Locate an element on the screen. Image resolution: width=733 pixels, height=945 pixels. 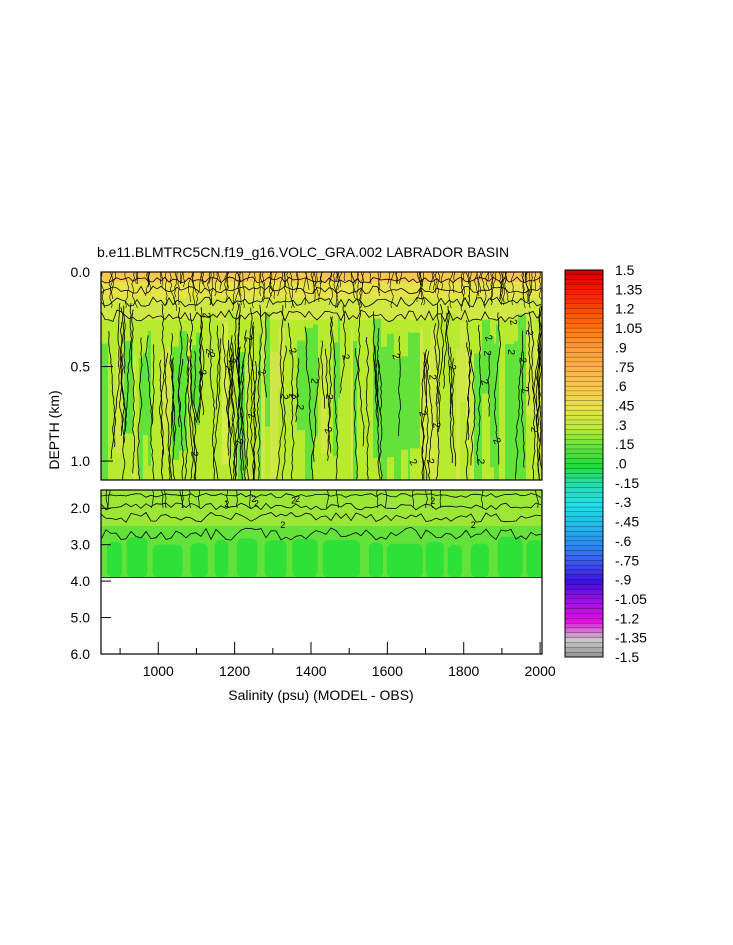
x-tick-label: 1800 is located at coordinates (463, 671).